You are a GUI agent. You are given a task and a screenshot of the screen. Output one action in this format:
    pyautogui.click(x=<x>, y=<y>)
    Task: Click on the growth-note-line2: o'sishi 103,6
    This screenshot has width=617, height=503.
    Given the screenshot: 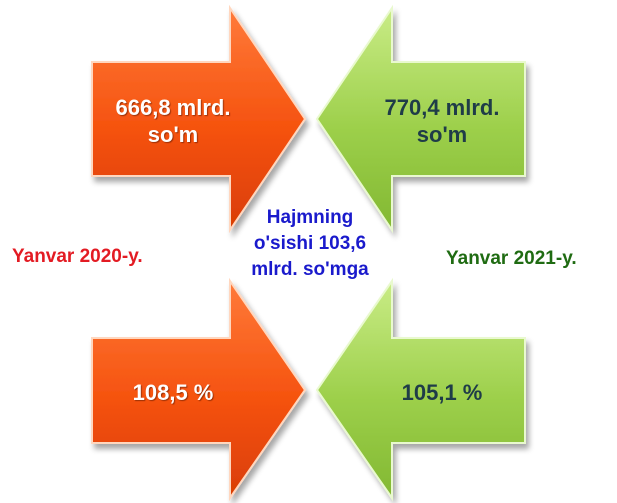 What is the action you would take?
    pyautogui.click(x=310, y=243)
    